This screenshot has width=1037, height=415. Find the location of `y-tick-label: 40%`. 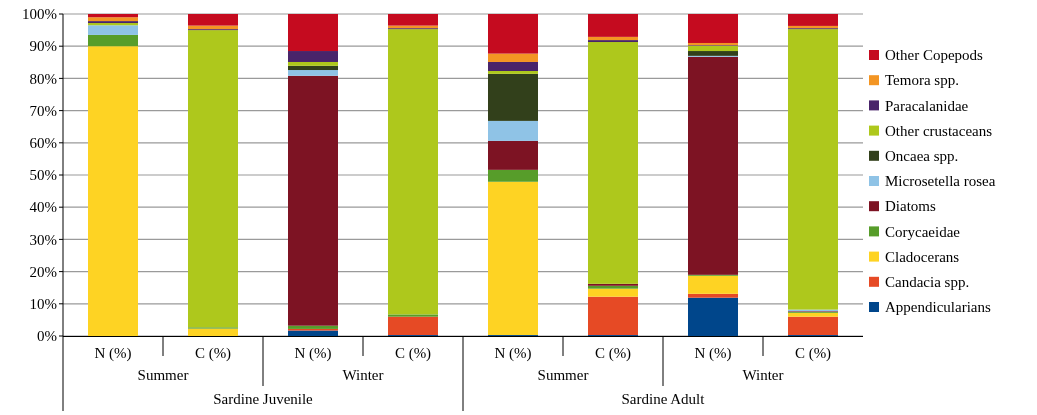

y-tick-label: 40% is located at coordinates (43, 207).